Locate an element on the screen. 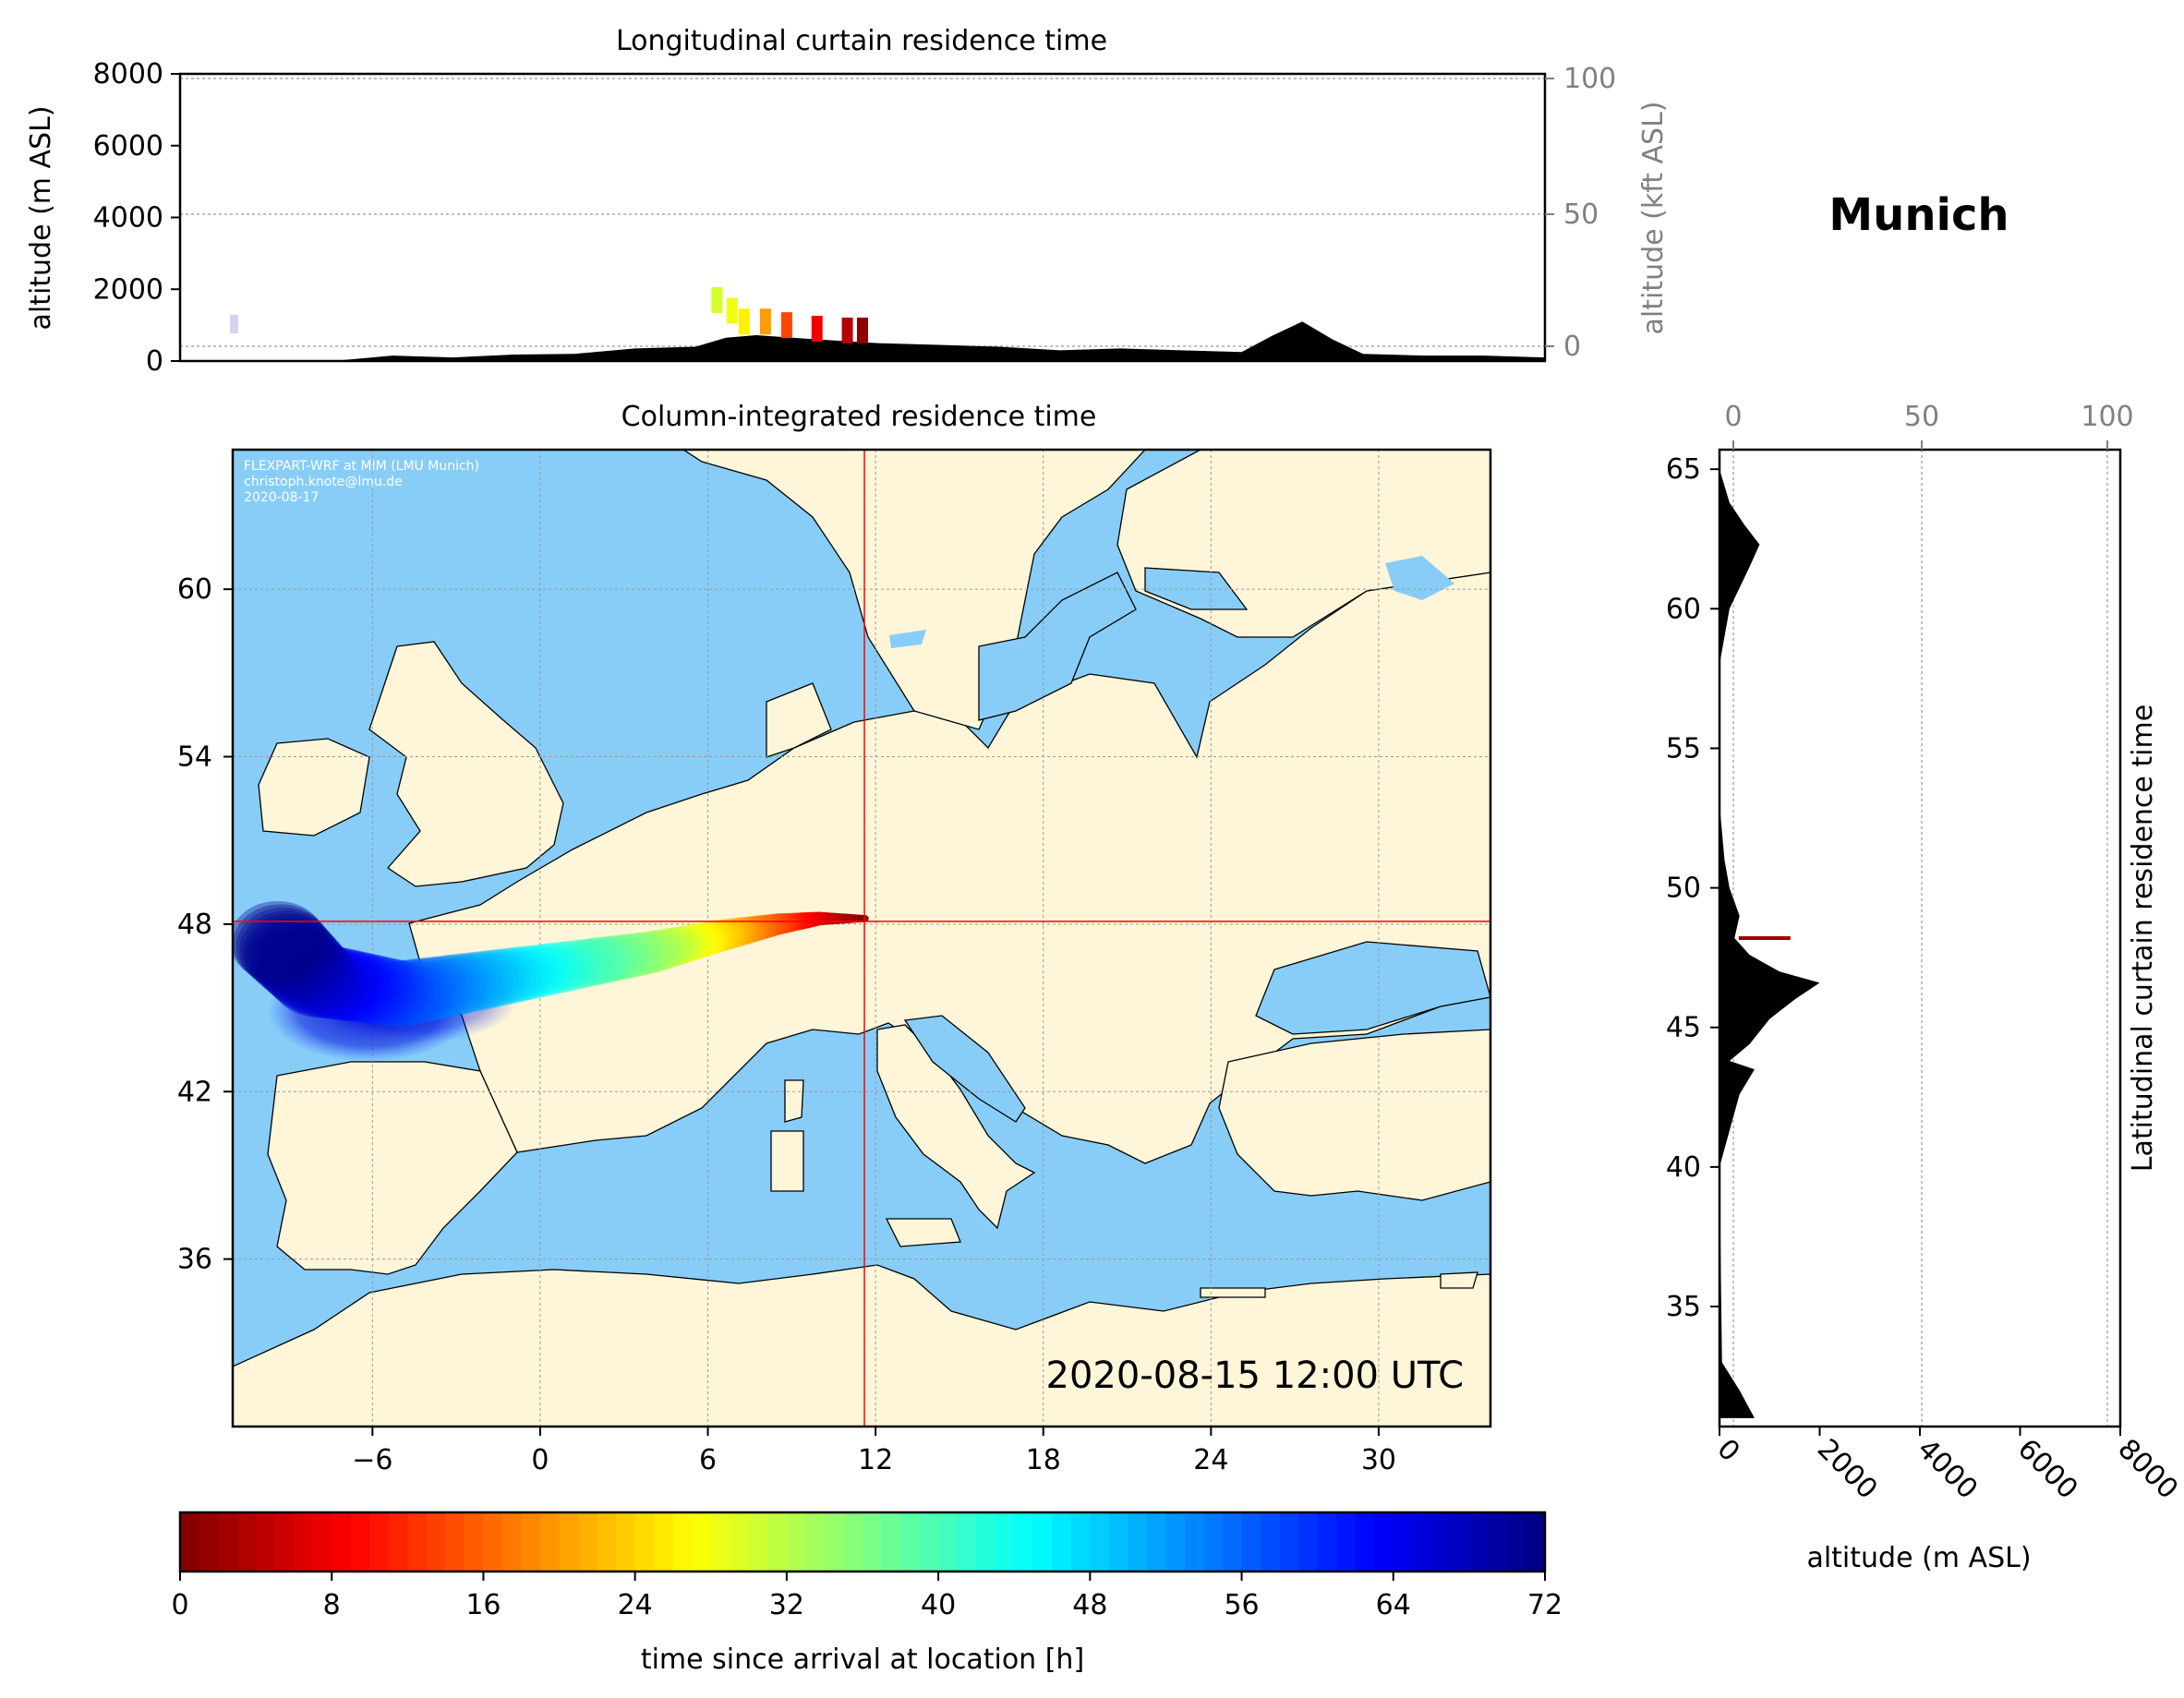 The image size is (2184, 1698). great-britain is located at coordinates (466, 764).